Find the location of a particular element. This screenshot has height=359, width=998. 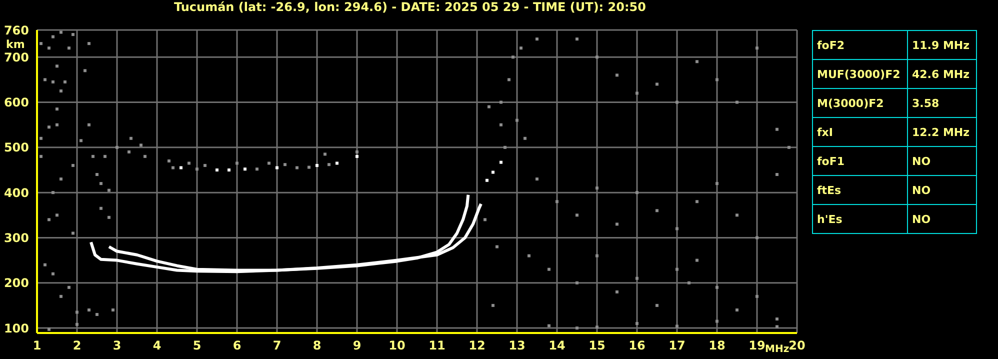

text: MUF(3000)F2 is located at coordinates (860, 74).